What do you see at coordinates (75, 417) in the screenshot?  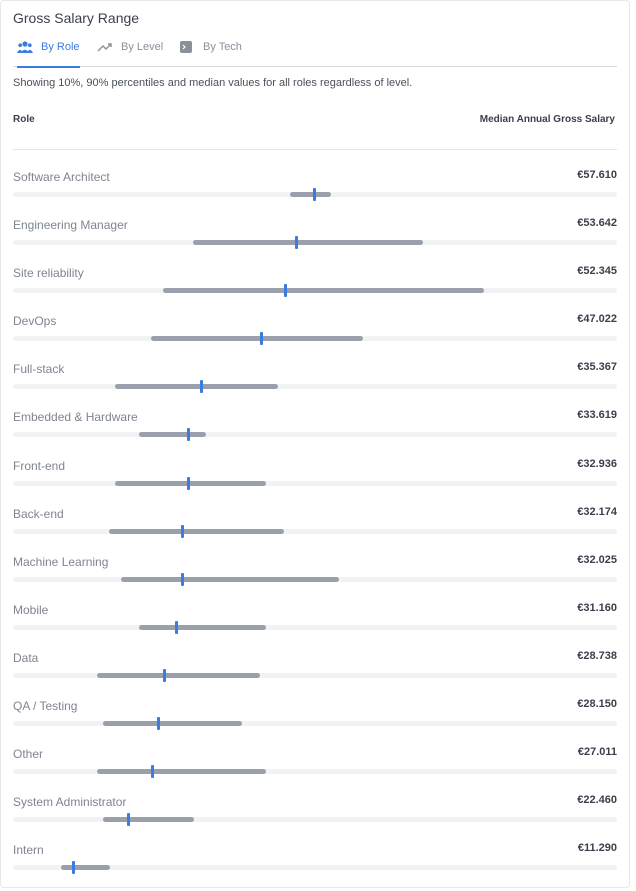 I see `role-name: Embedded & Hardware` at bounding box center [75, 417].